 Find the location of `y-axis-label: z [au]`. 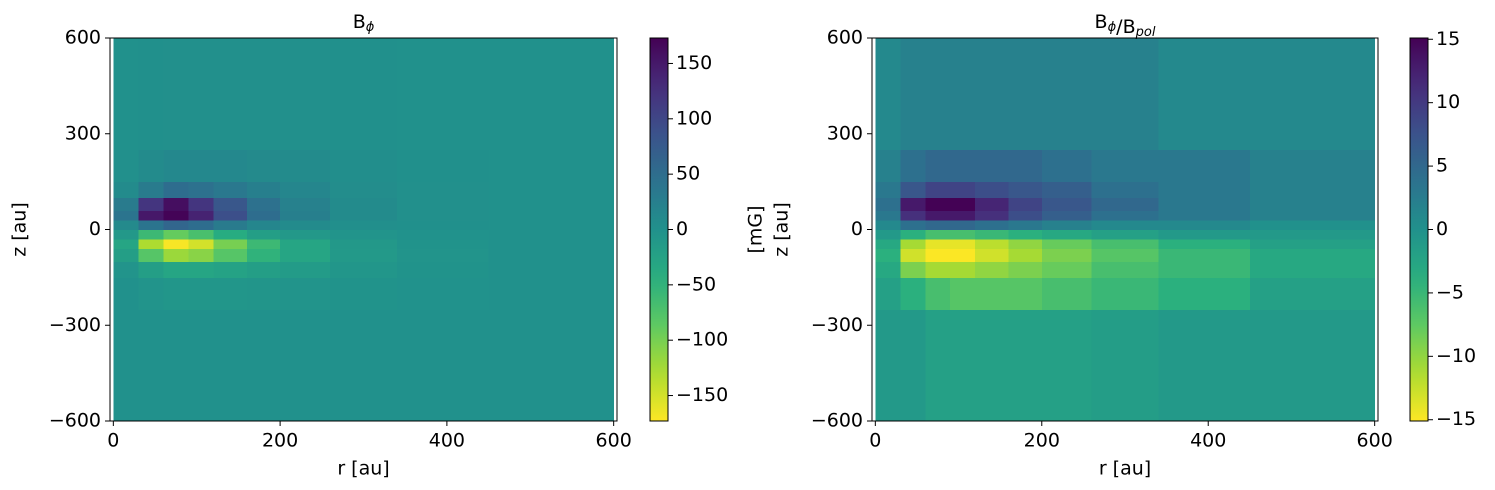

y-axis-label: z [au] is located at coordinates (20, 229).